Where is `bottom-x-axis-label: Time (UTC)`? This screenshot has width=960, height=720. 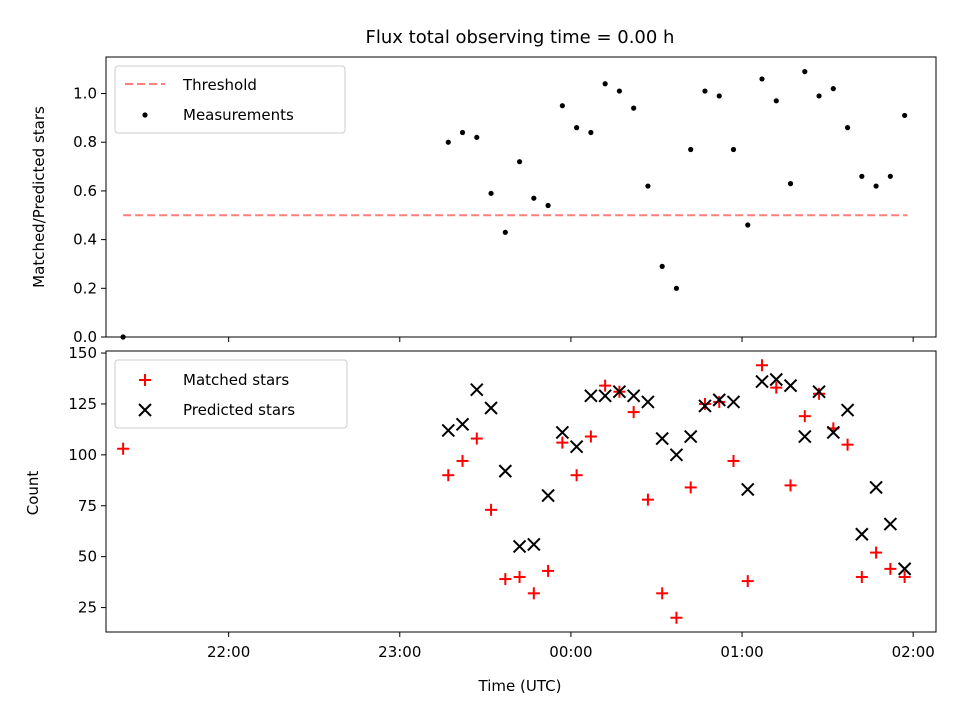
bottom-x-axis-label: Time (UTC) is located at coordinates (520, 686).